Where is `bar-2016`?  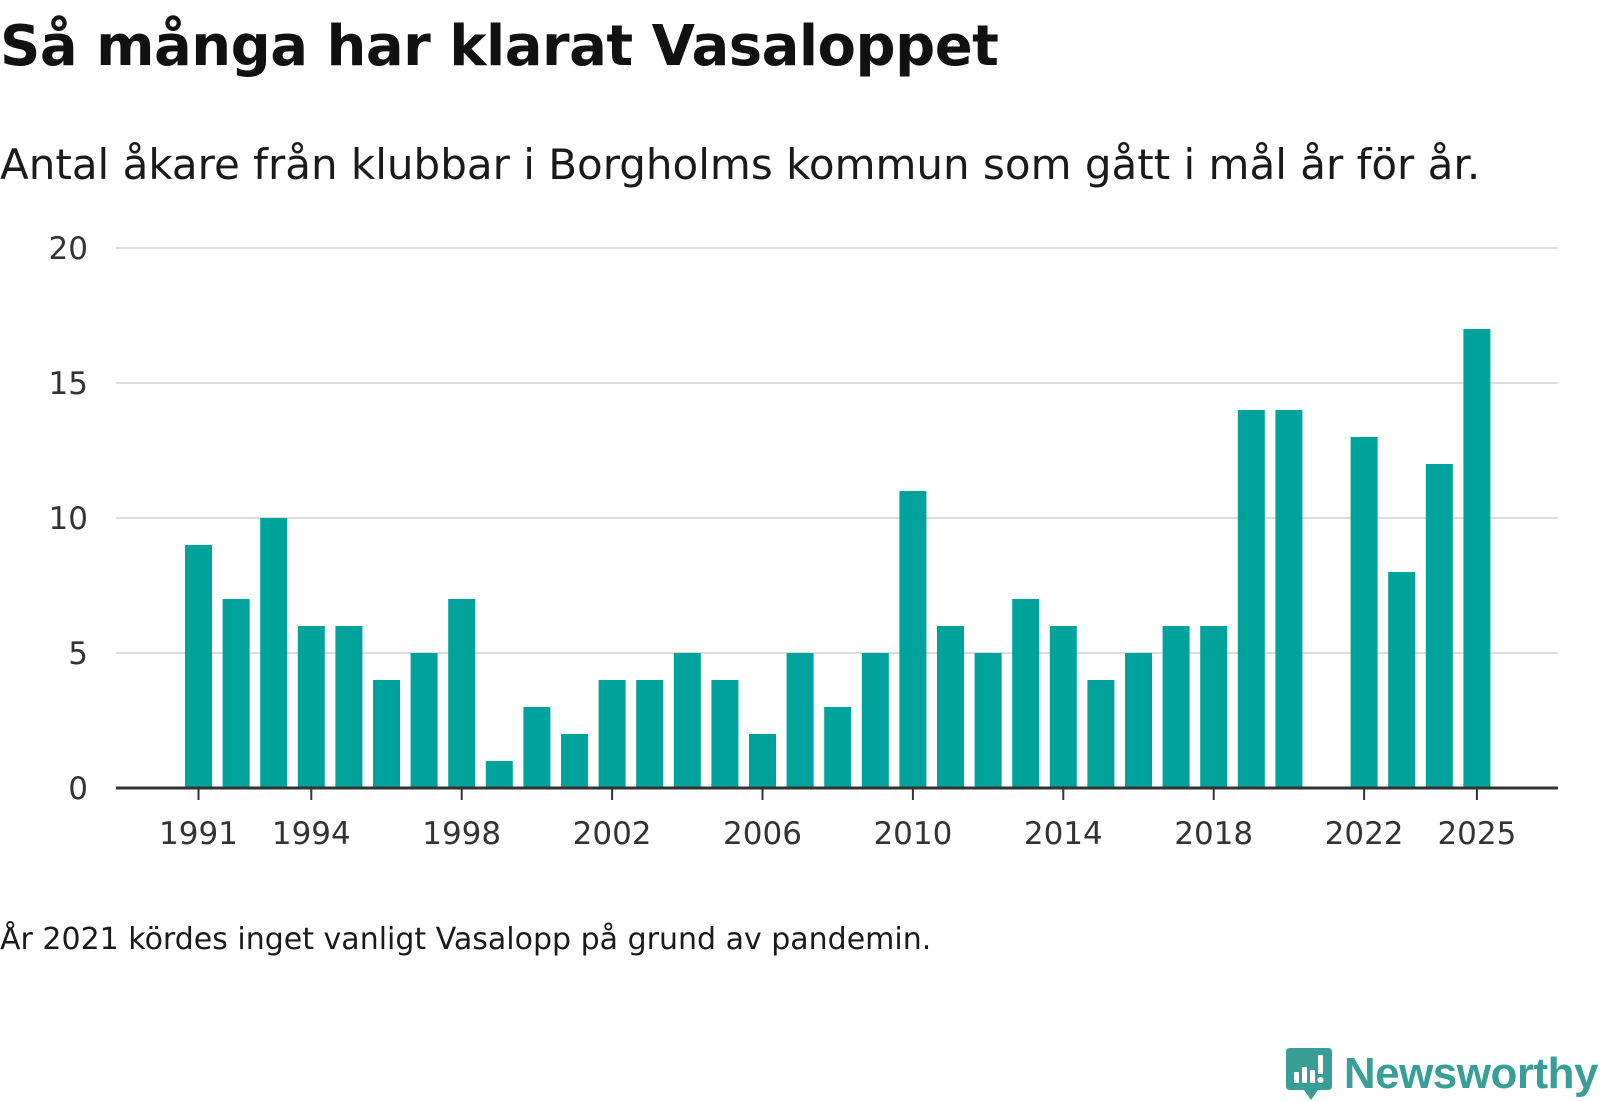
bar-2016 is located at coordinates (1138, 720).